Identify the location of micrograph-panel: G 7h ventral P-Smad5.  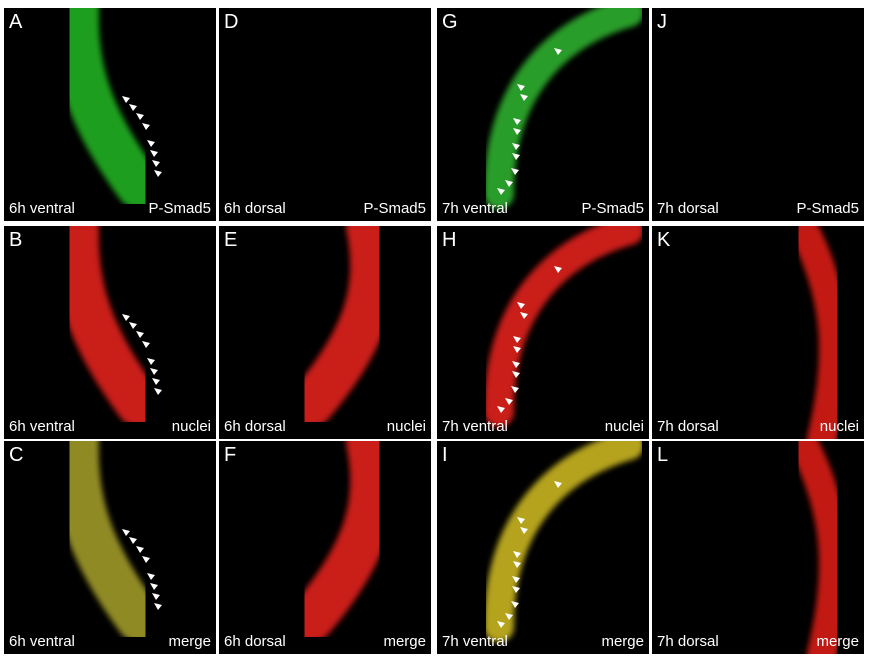
(543, 114).